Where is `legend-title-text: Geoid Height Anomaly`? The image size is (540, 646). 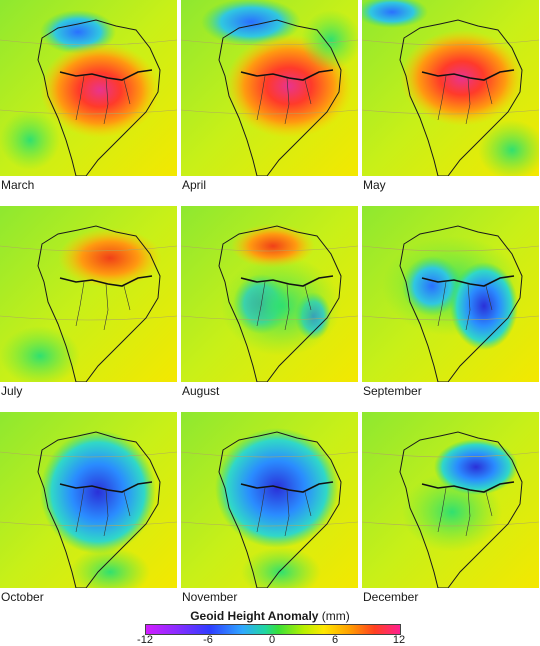 legend-title-text: Geoid Height Anomaly is located at coordinates (254, 616).